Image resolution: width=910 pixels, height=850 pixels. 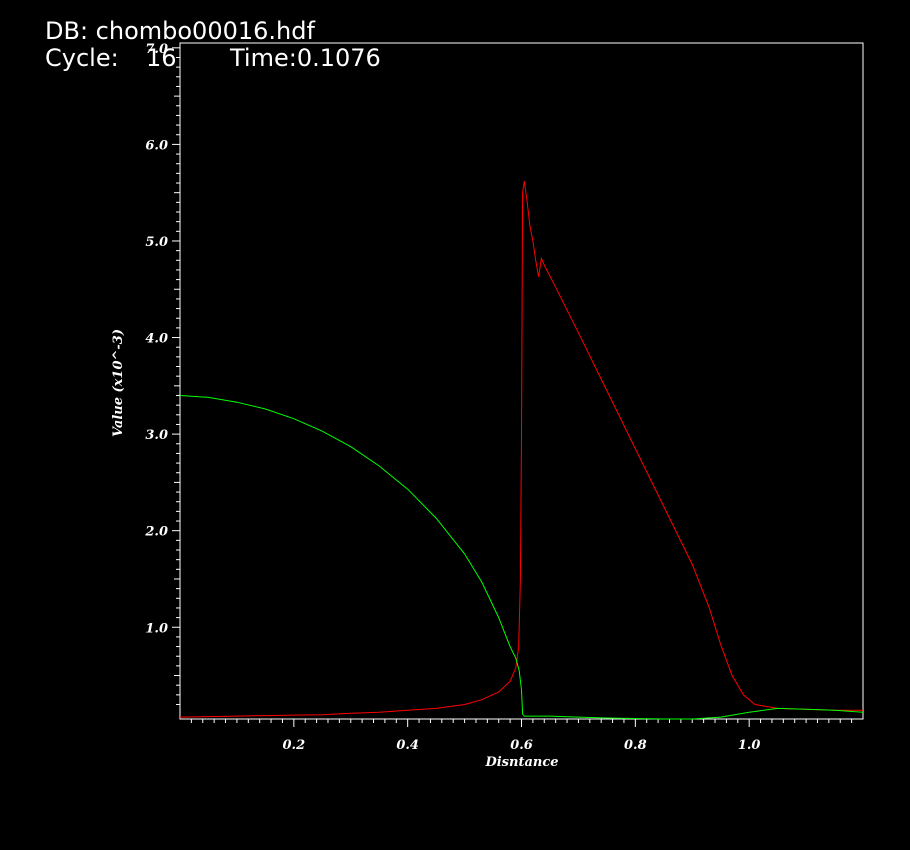 What do you see at coordinates (156, 532) in the screenshot?
I see `y-tick-label: 2.0` at bounding box center [156, 532].